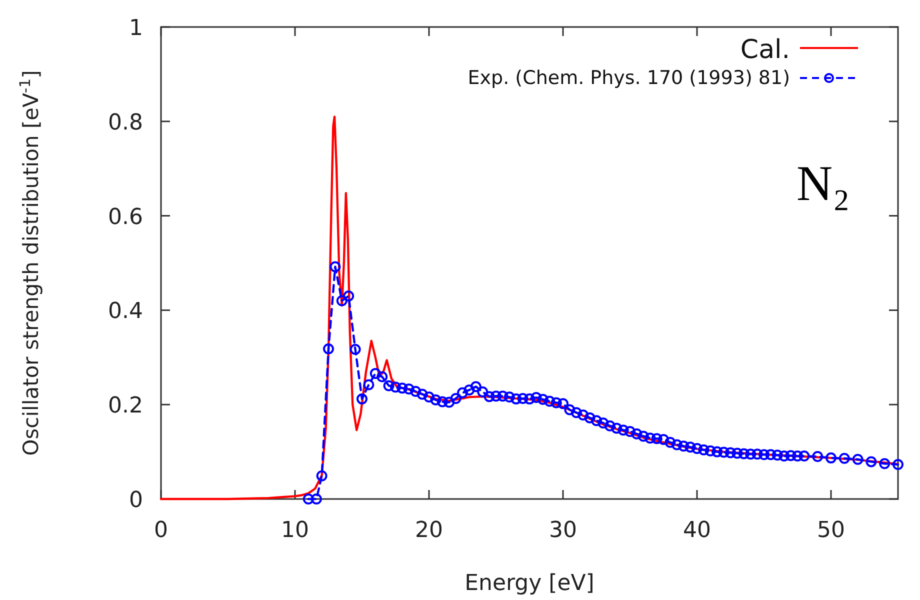  What do you see at coordinates (697, 530) in the screenshot?
I see `x-tick-label: 40` at bounding box center [697, 530].